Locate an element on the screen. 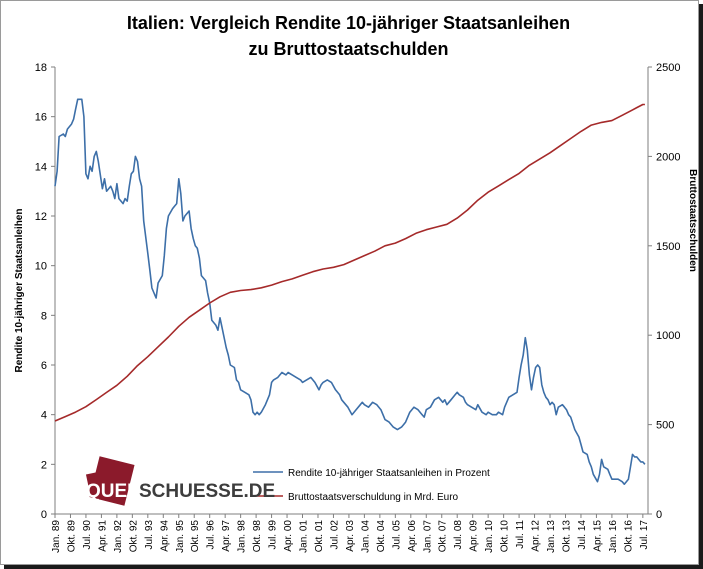 Image resolution: width=703 pixels, height=569 pixels. x-tick-label: Okt. 07 is located at coordinates (443, 536).